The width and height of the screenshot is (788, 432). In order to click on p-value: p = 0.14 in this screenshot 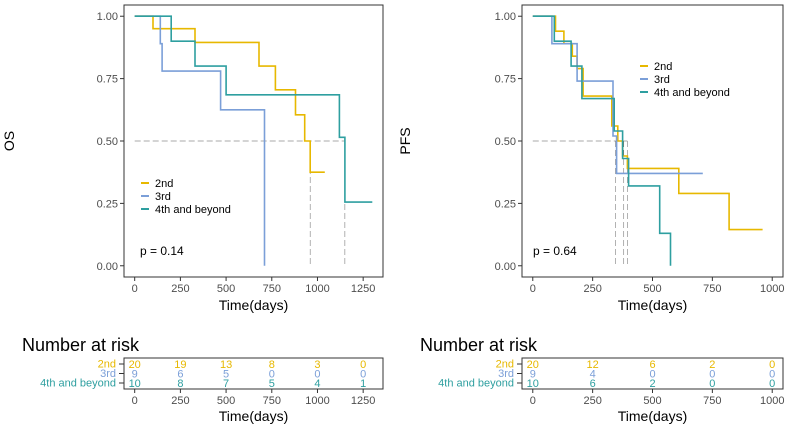, I will do `click(162, 251)`.